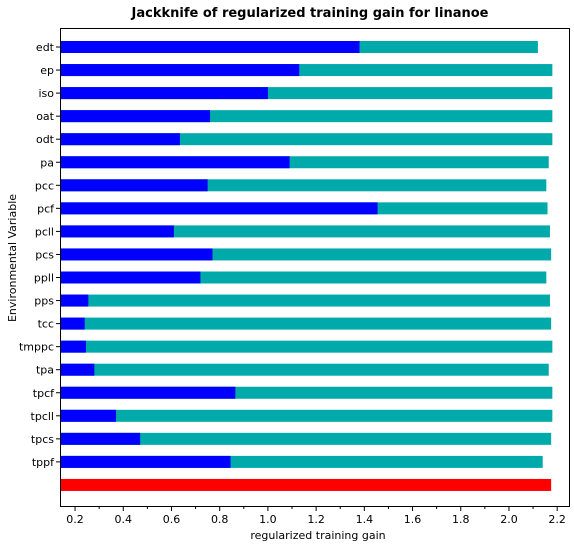  I want to click on bar-without-tpa, so click(305, 369).